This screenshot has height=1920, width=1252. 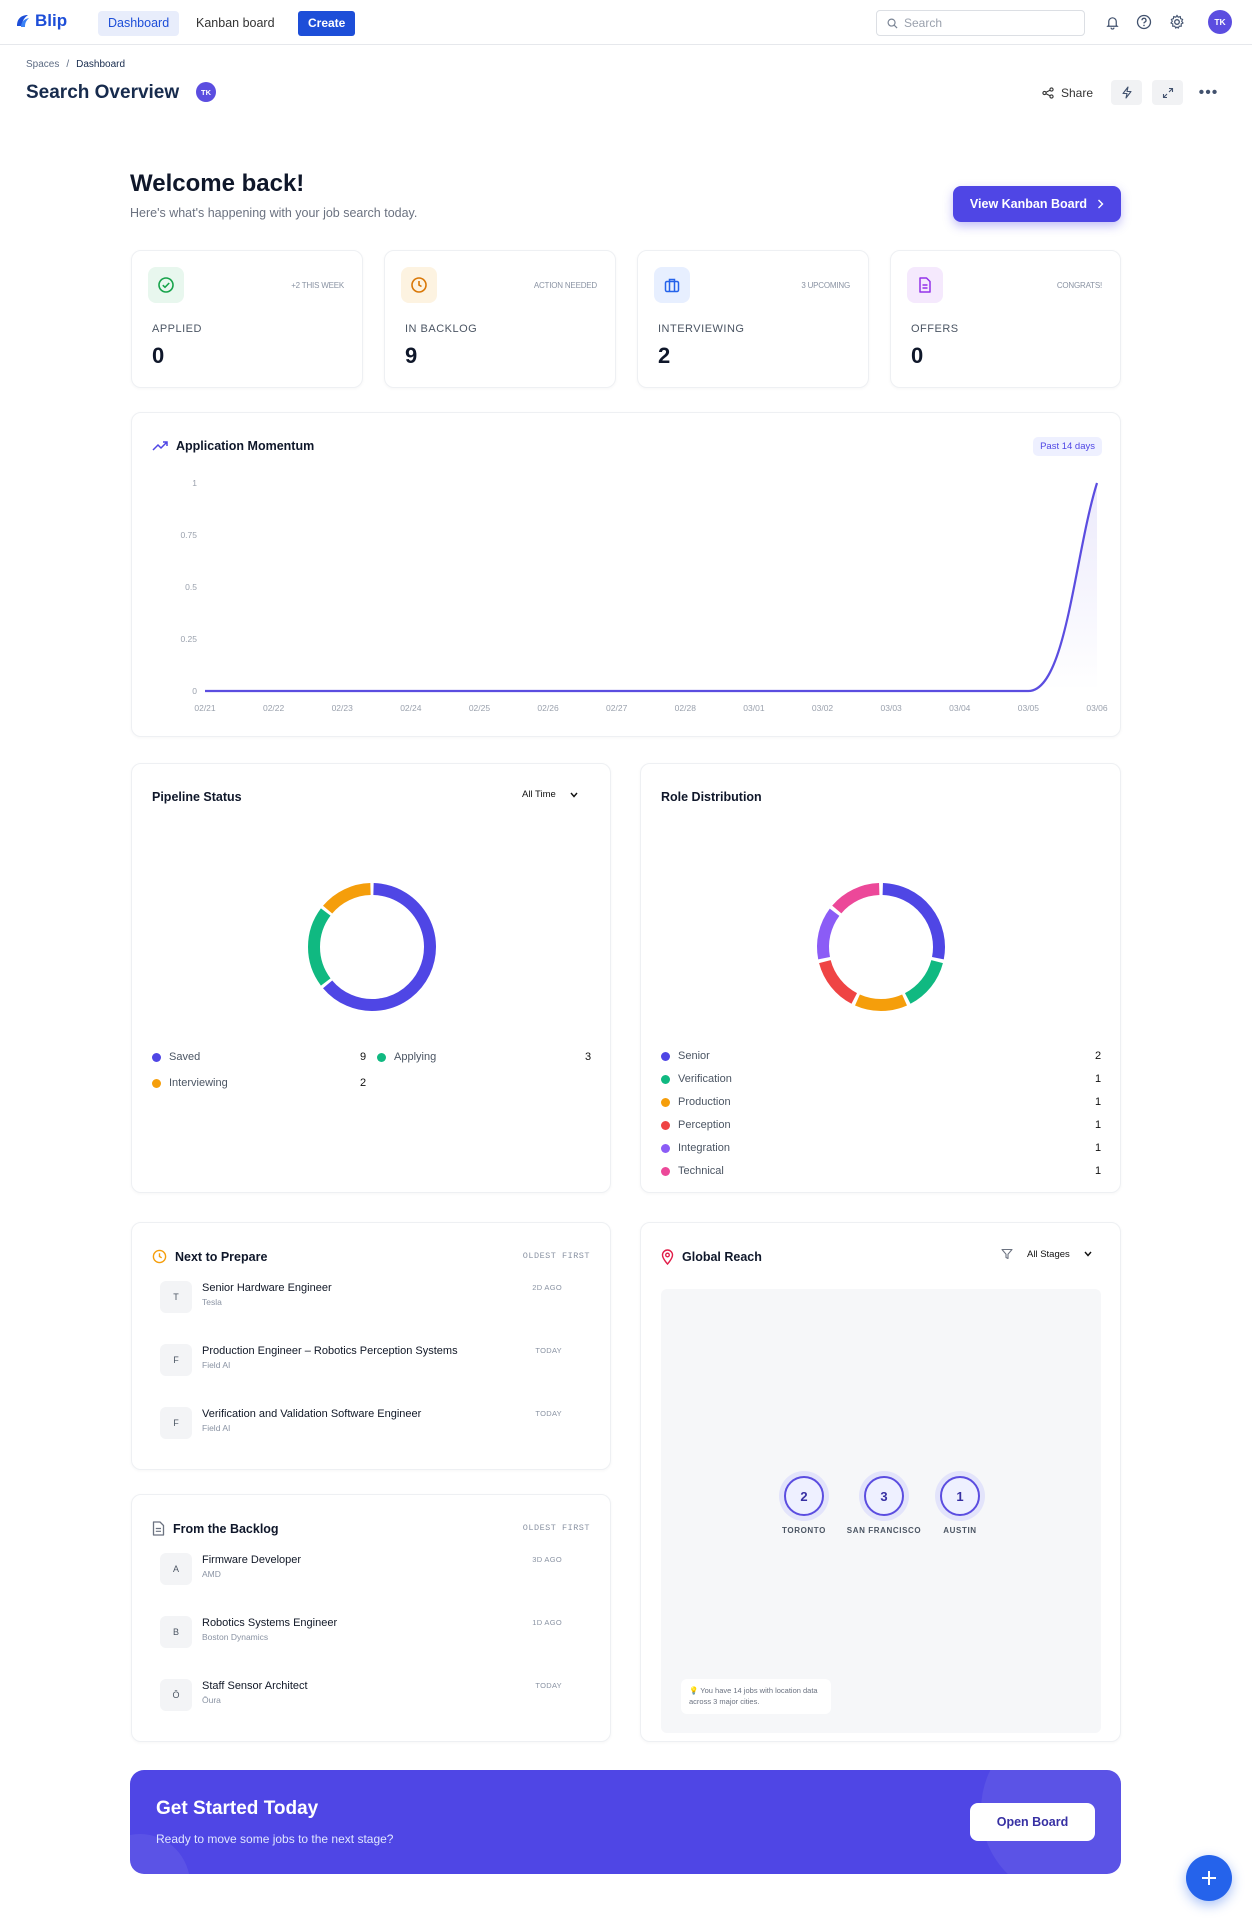 I want to click on legend-label: Applying, so click(x=415, y=1057).